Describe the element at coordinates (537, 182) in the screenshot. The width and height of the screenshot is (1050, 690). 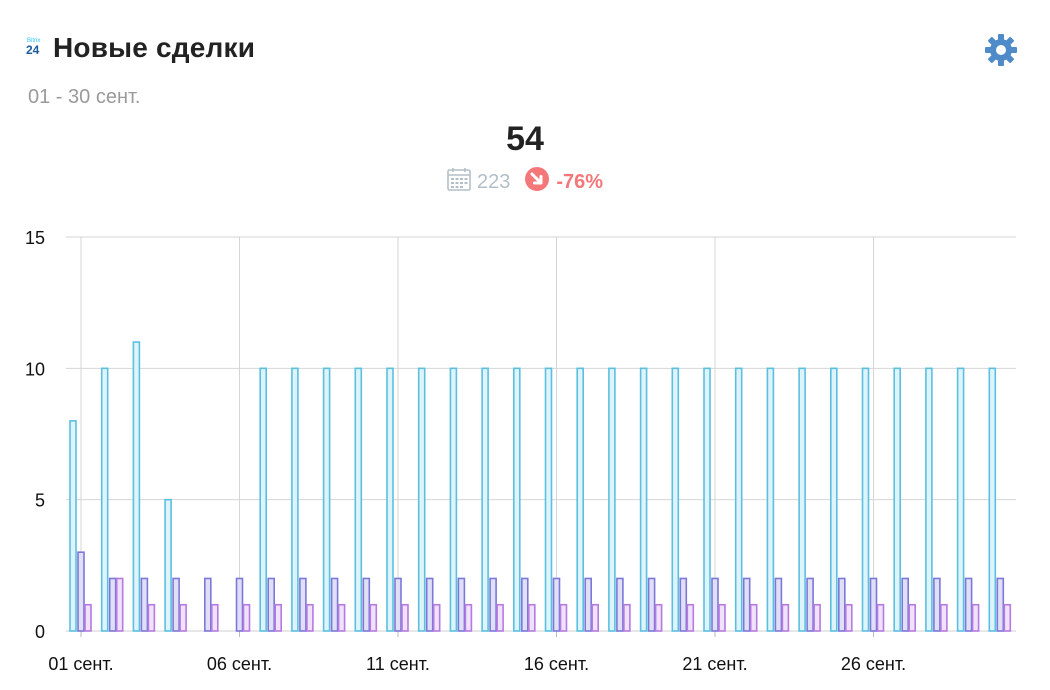
I see `arrow-down-circle-icon` at that location.